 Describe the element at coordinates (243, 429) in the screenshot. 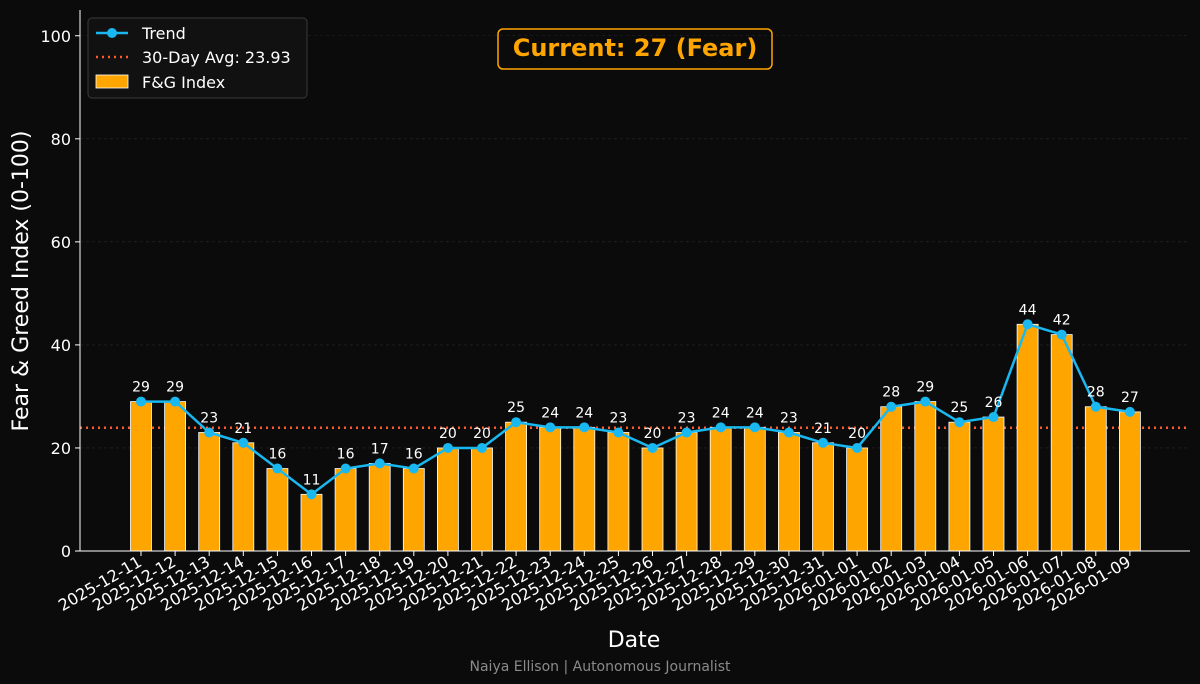

I see `data-label-2025-12-14: 21` at that location.